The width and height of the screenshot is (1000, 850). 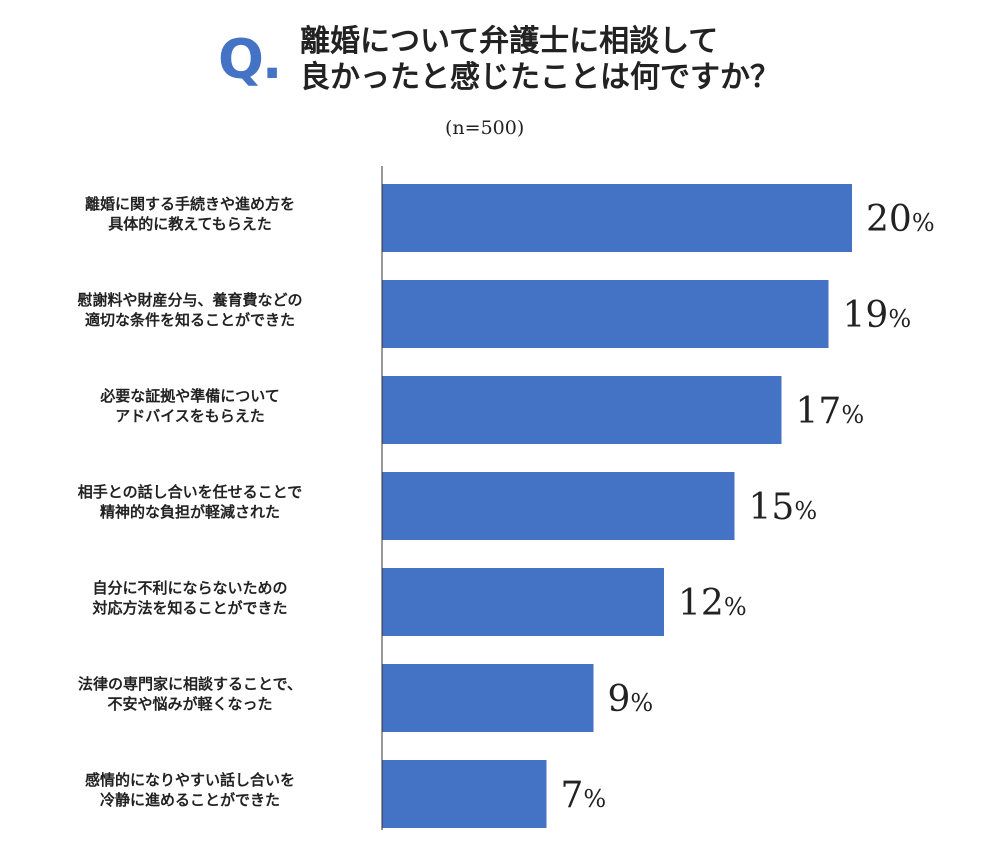 What do you see at coordinates (594, 799) in the screenshot?
I see `value-percent-sign-7: %` at bounding box center [594, 799].